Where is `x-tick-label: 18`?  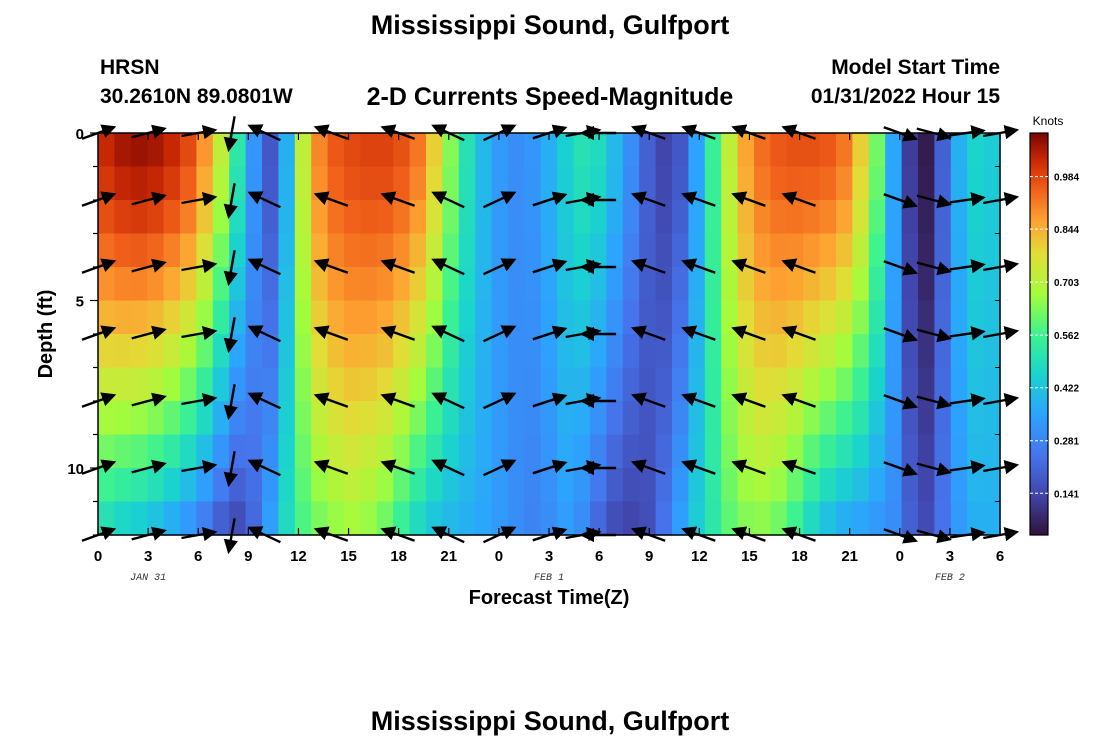 x-tick-label: 18 is located at coordinates (799, 556).